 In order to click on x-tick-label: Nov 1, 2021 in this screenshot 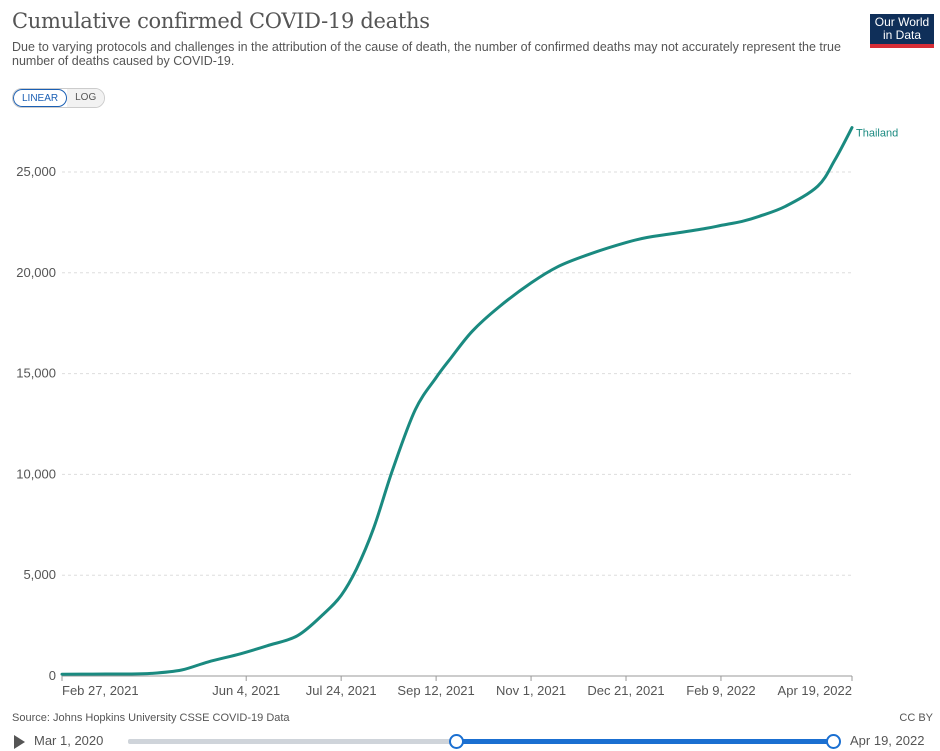, I will do `click(531, 690)`.